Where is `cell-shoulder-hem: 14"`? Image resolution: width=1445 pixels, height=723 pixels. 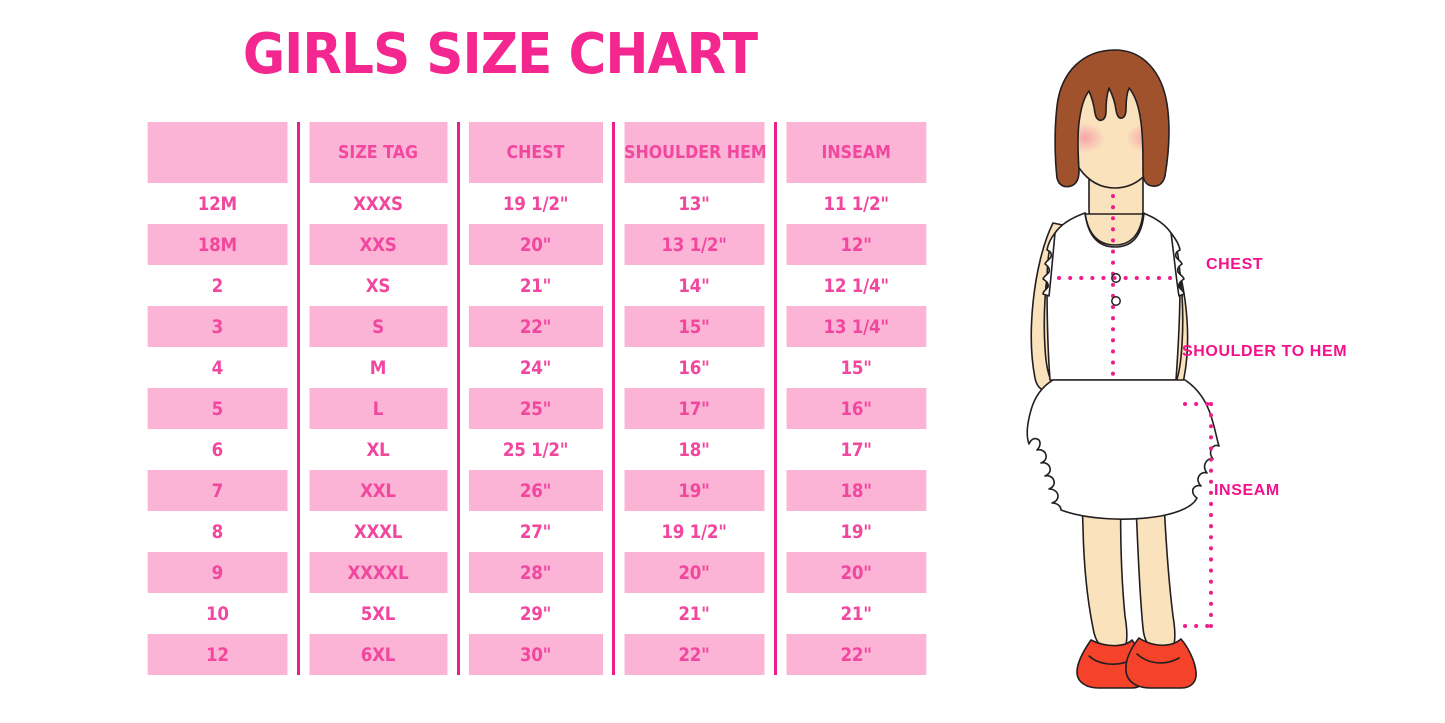
cell-shoulder-hem: 14" is located at coordinates (693, 285).